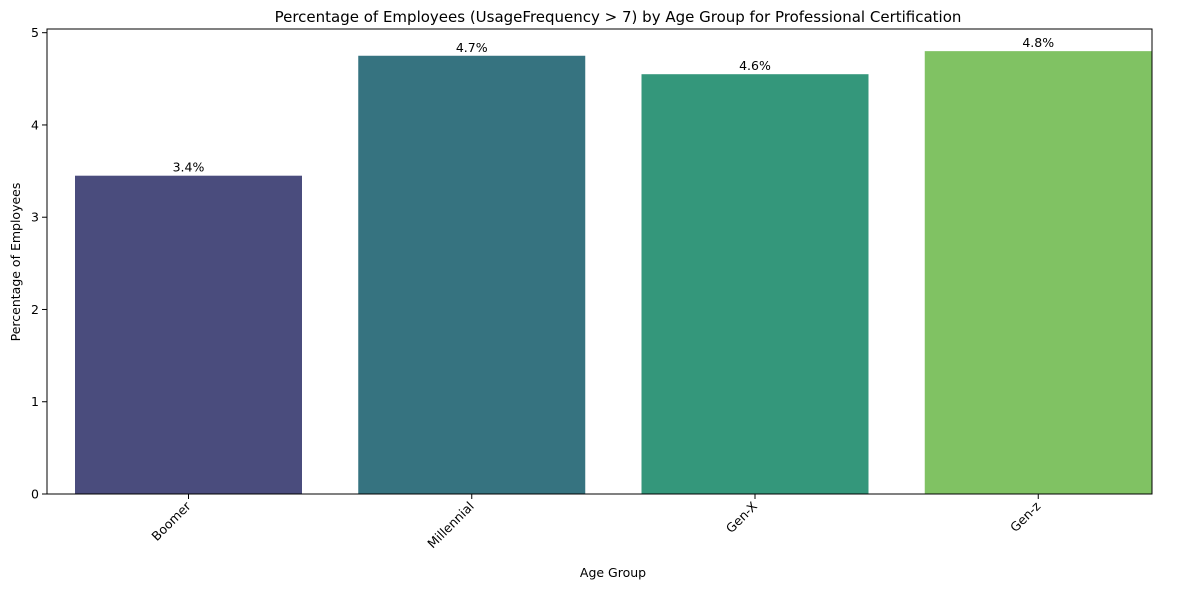 The height and width of the screenshot is (595, 1189). What do you see at coordinates (171, 521) in the screenshot?
I see `x-tick-label-boomer: Boomer` at bounding box center [171, 521].